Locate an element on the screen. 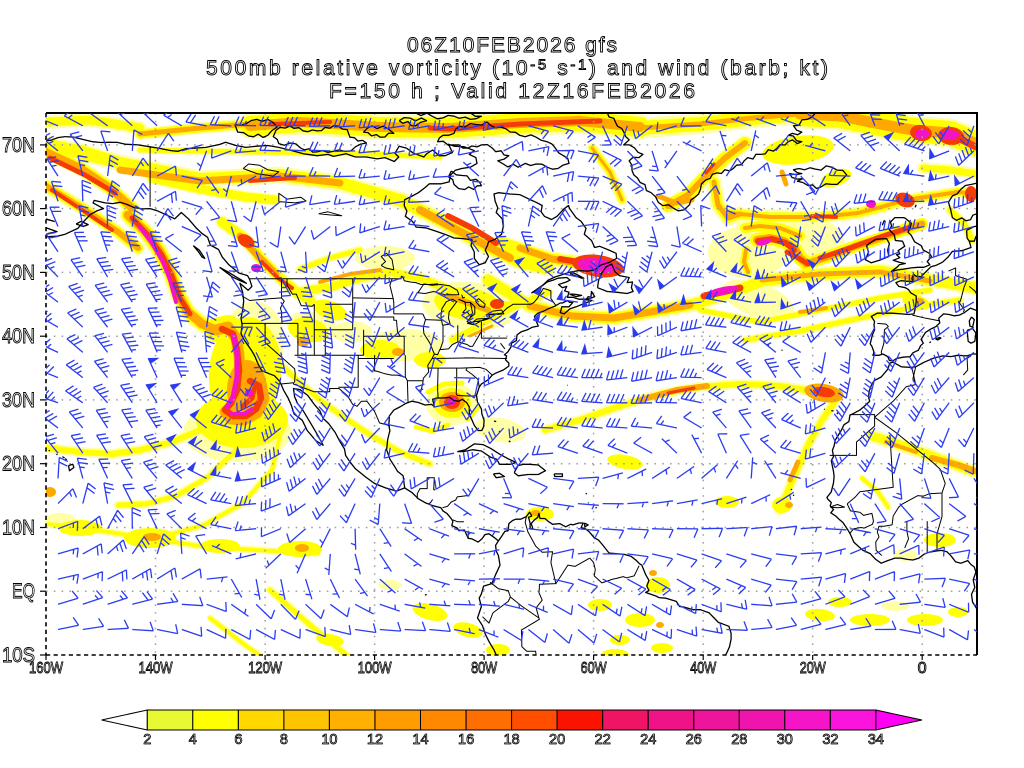 This screenshot has width=1024, height=768. svg-text: 2 is located at coordinates (147, 740).